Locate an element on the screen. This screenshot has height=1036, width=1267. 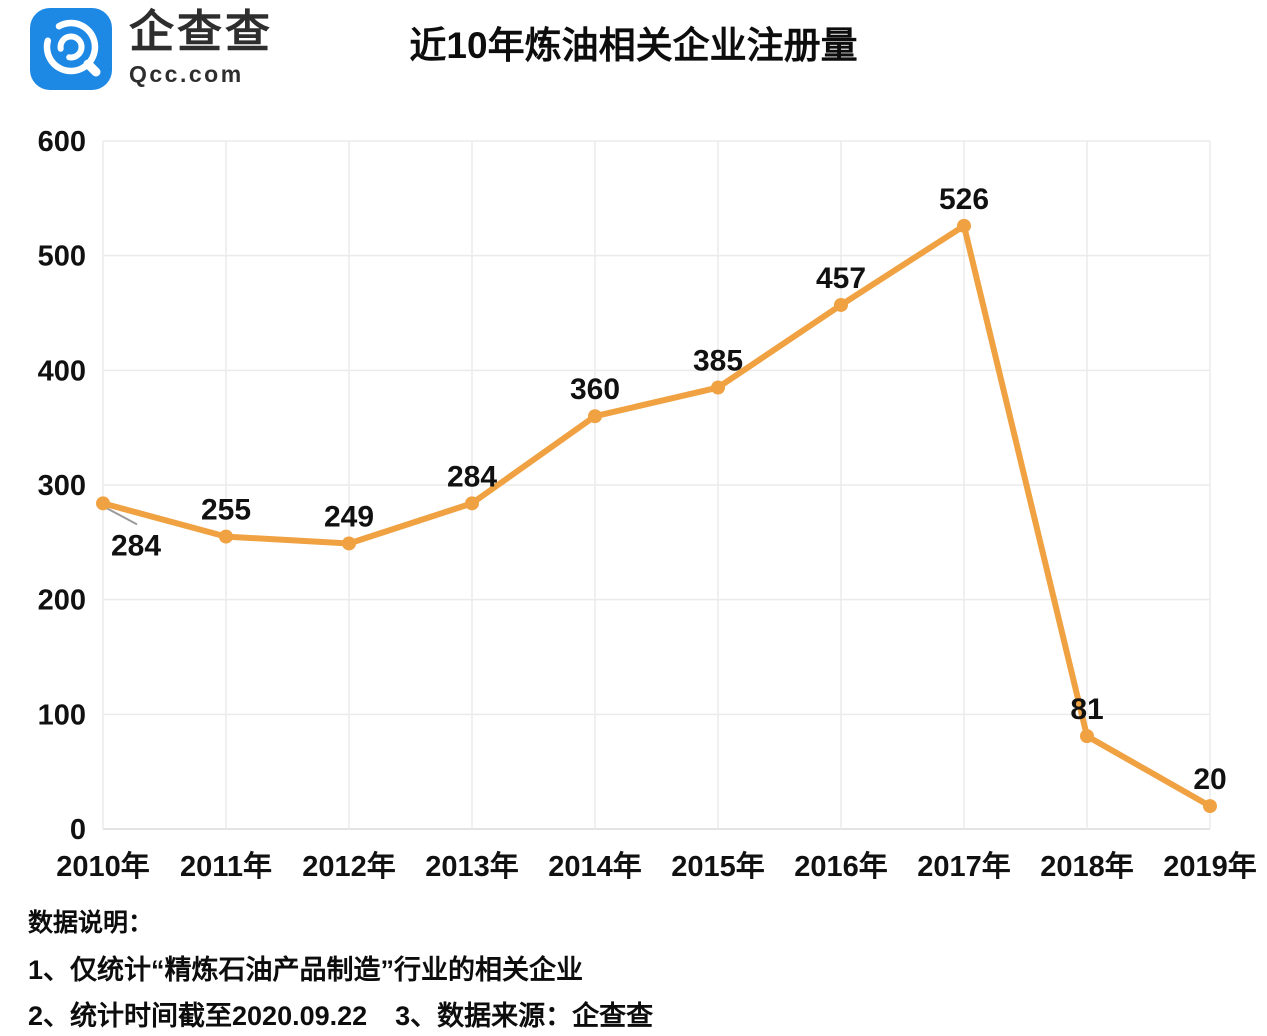
y-axis-tick-label: 100 is located at coordinates (62, 715).